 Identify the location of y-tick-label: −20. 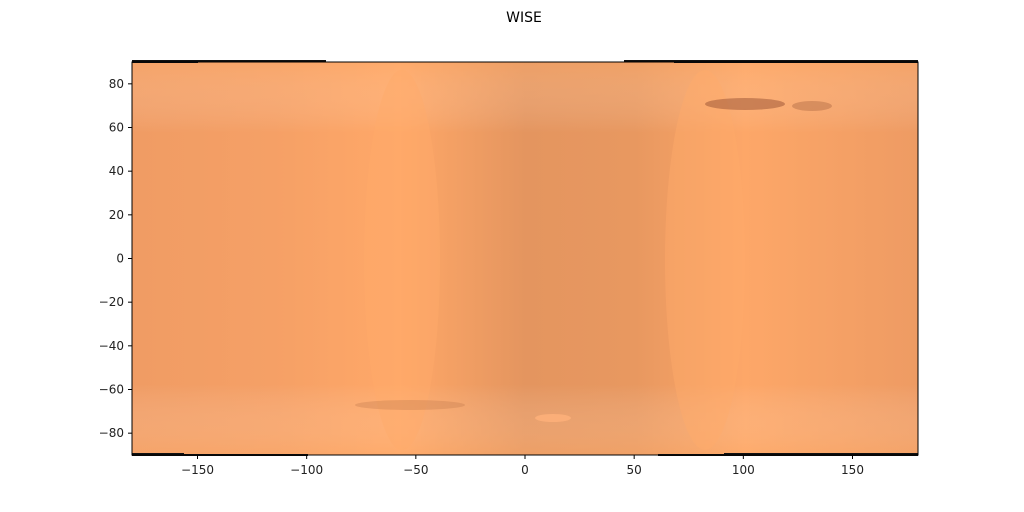
(111, 302).